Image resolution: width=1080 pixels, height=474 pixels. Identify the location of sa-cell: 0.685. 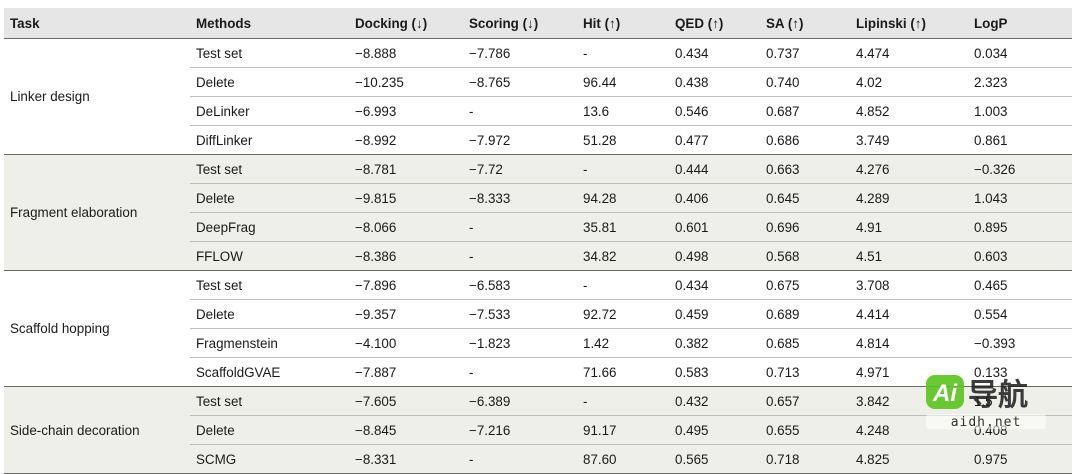
(805, 343).